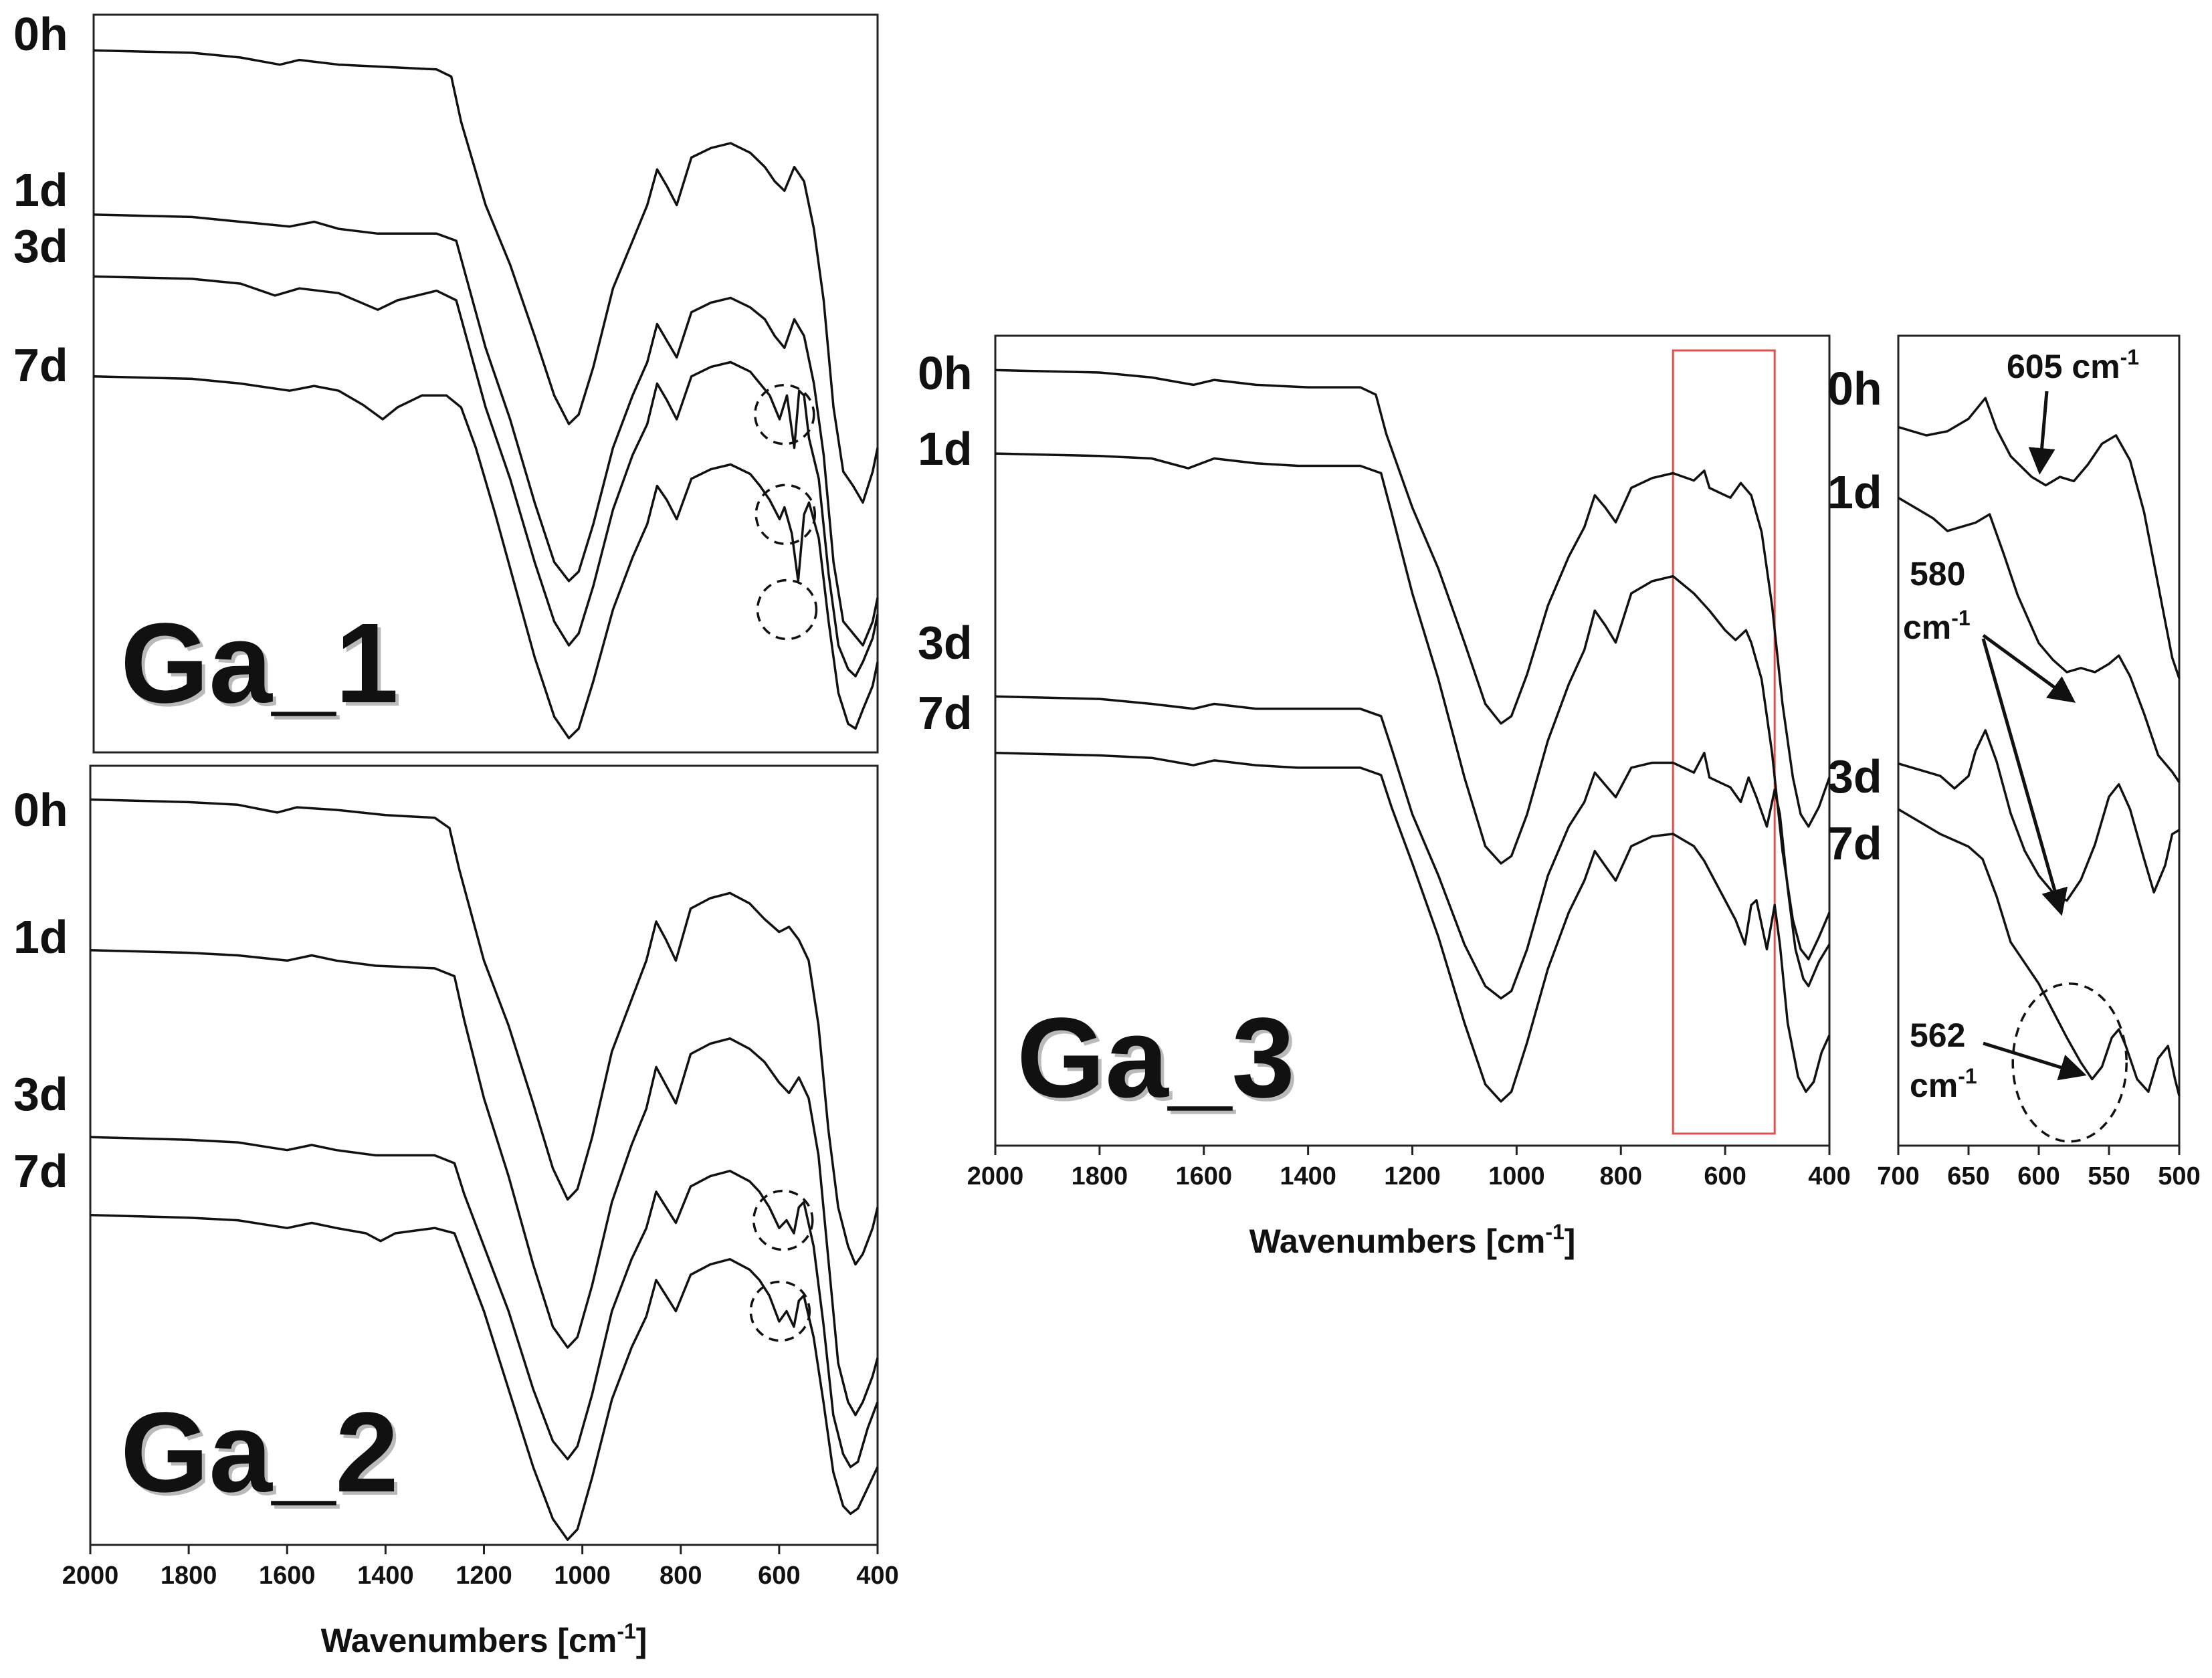 The width and height of the screenshot is (2212, 1678). What do you see at coordinates (2179, 1176) in the screenshot?
I see `x-tick-label: 500` at bounding box center [2179, 1176].